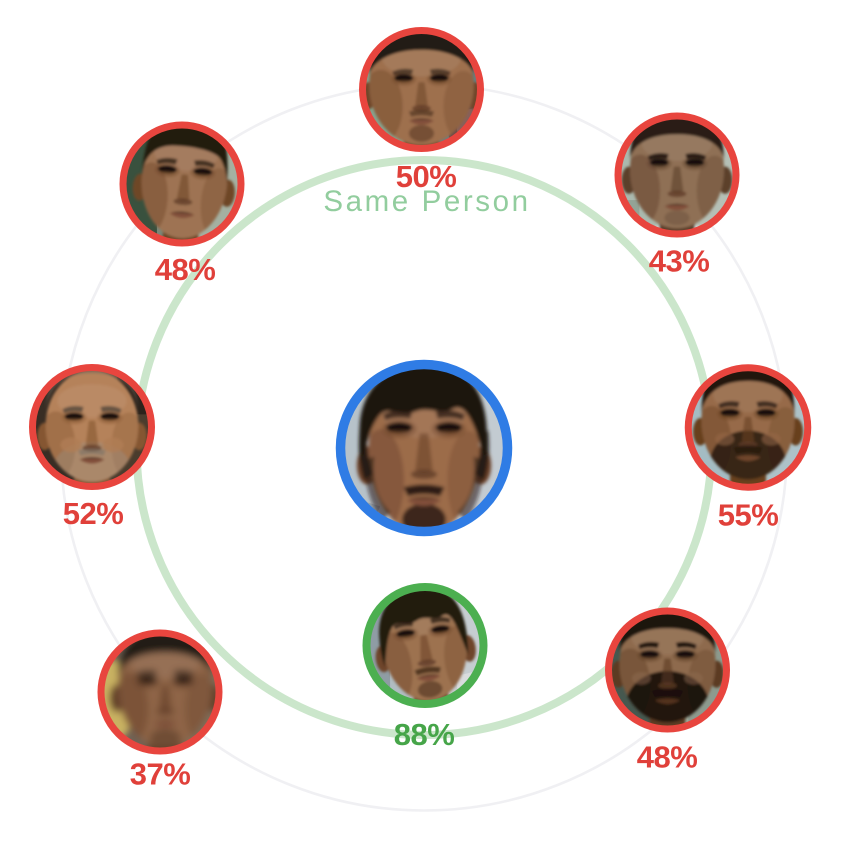 The image size is (847, 847). Describe the element at coordinates (426, 176) in the screenshot. I see `svg-text: 50%` at that location.